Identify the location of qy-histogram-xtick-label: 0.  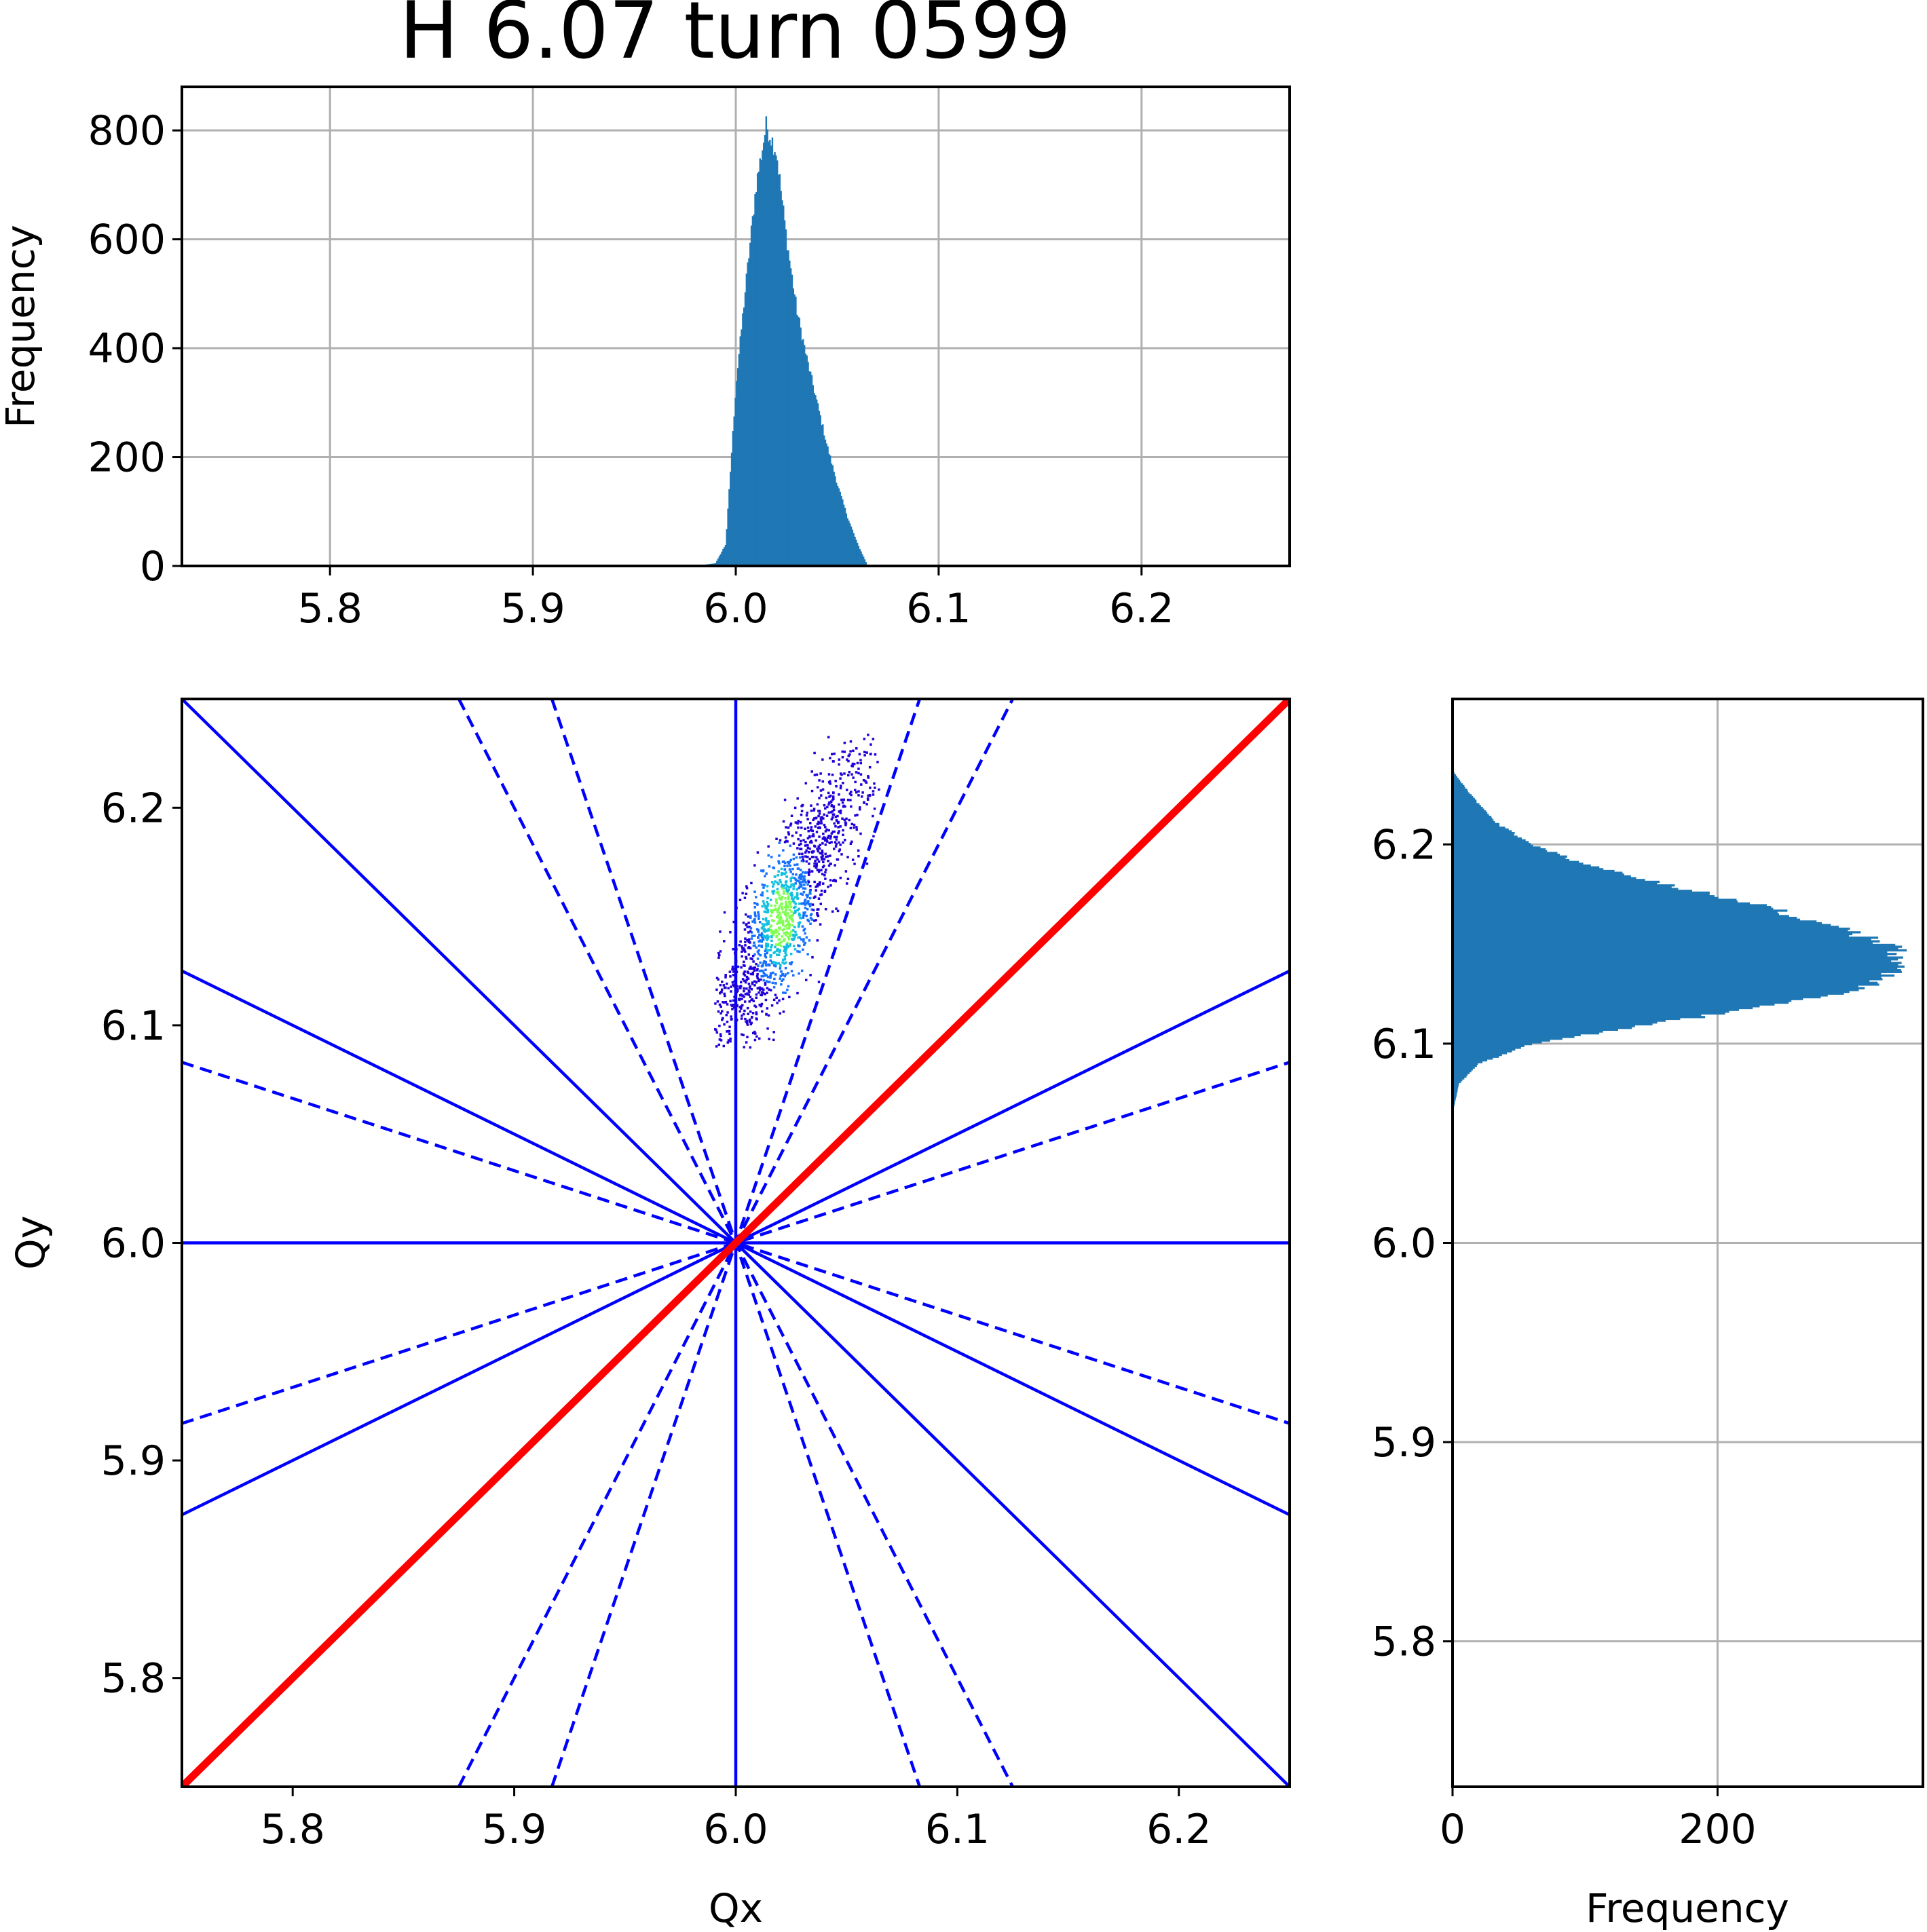
(1452, 1830).